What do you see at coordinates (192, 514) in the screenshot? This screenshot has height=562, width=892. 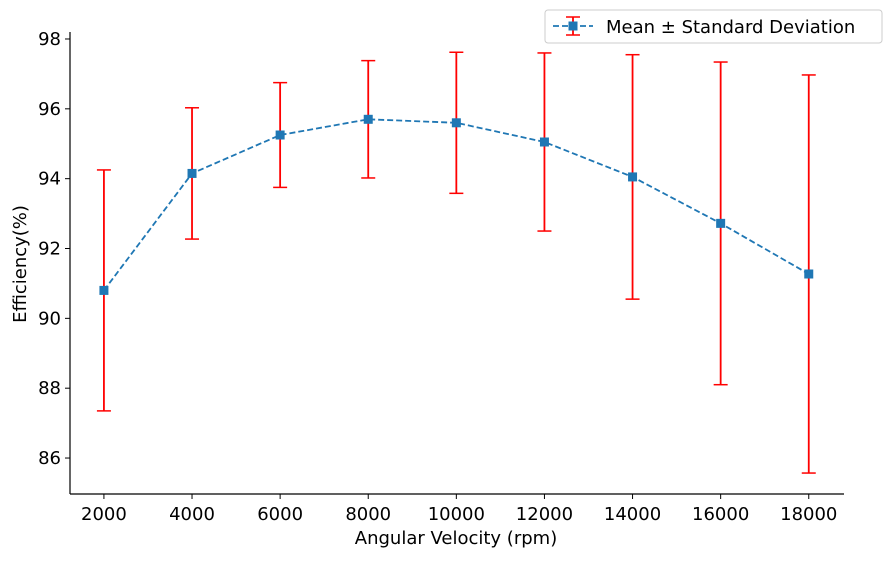 I see `x-tick-label: 4000` at bounding box center [192, 514].